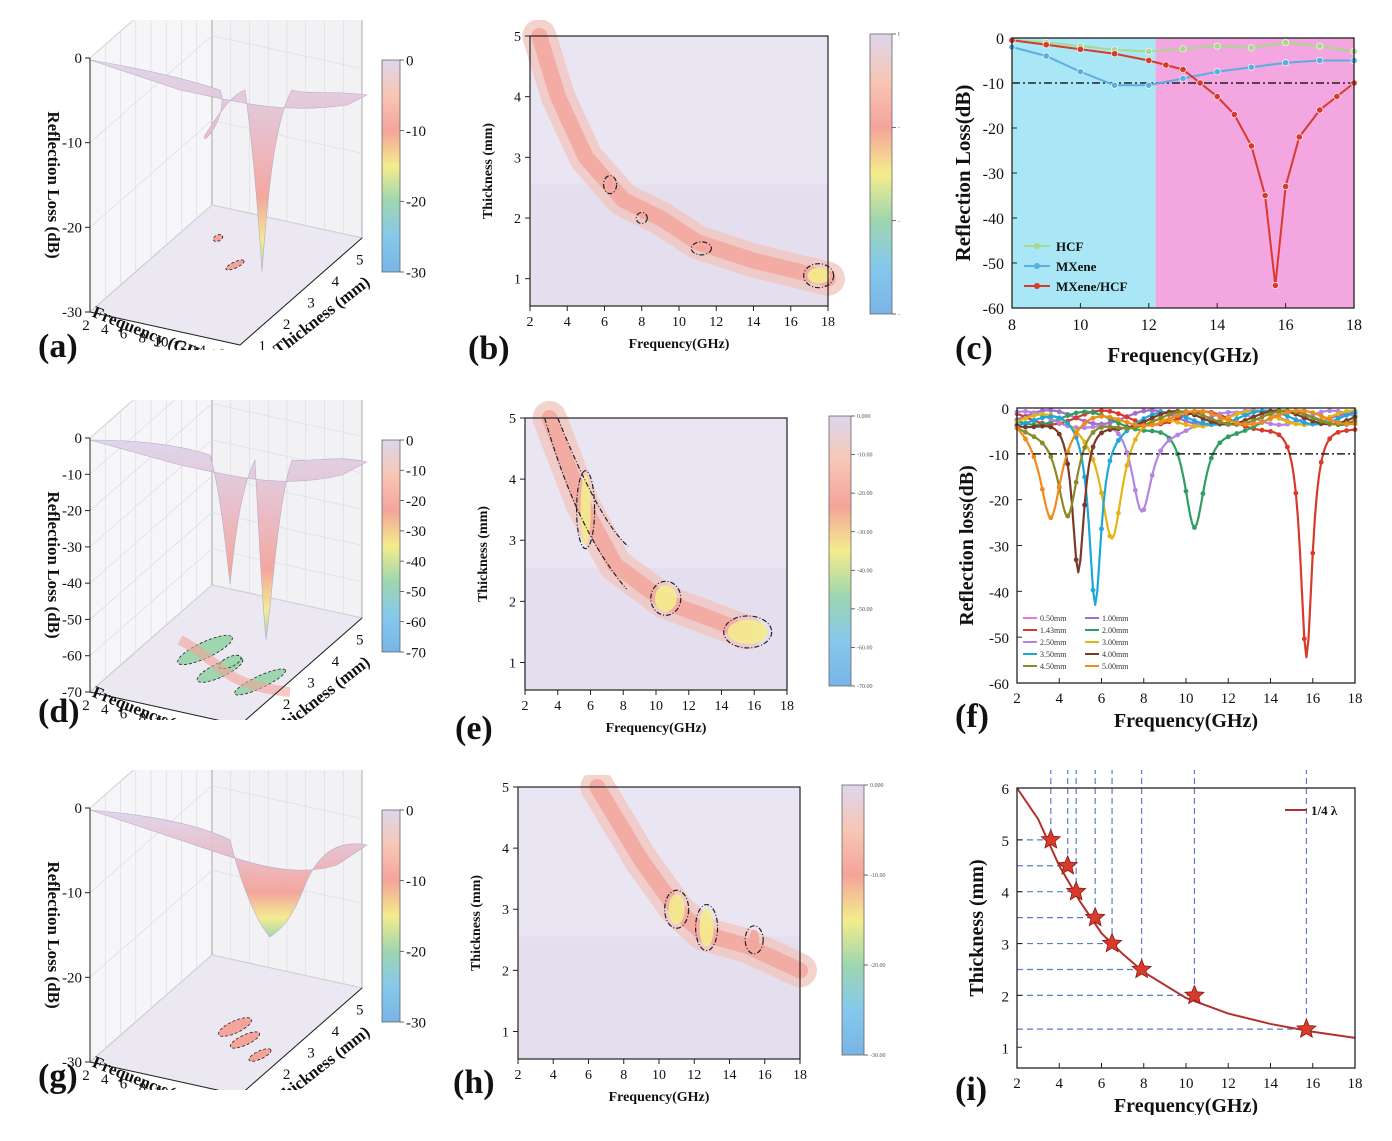 The image size is (1392, 1141). What do you see at coordinates (72, 693) in the screenshot?
I see `z-tick-label: -70` at bounding box center [72, 693].